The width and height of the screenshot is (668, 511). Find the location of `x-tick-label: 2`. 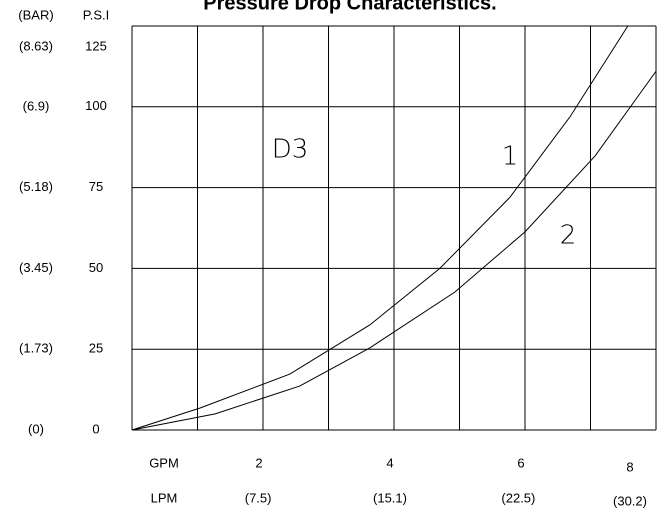

x-tick-label: 2 is located at coordinates (258, 462).